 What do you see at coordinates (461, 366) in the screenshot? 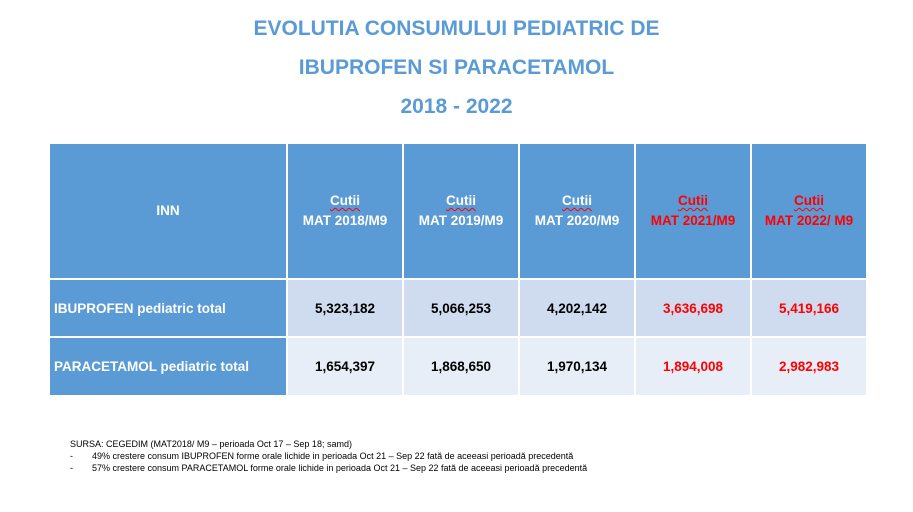
I see `table-cell: 1,868,650` at bounding box center [461, 366].